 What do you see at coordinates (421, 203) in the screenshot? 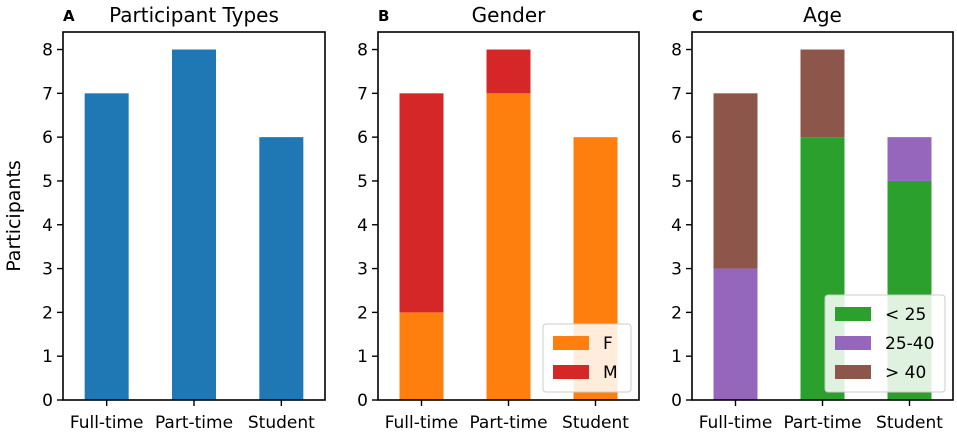
I see `bar-full-time-m` at bounding box center [421, 203].